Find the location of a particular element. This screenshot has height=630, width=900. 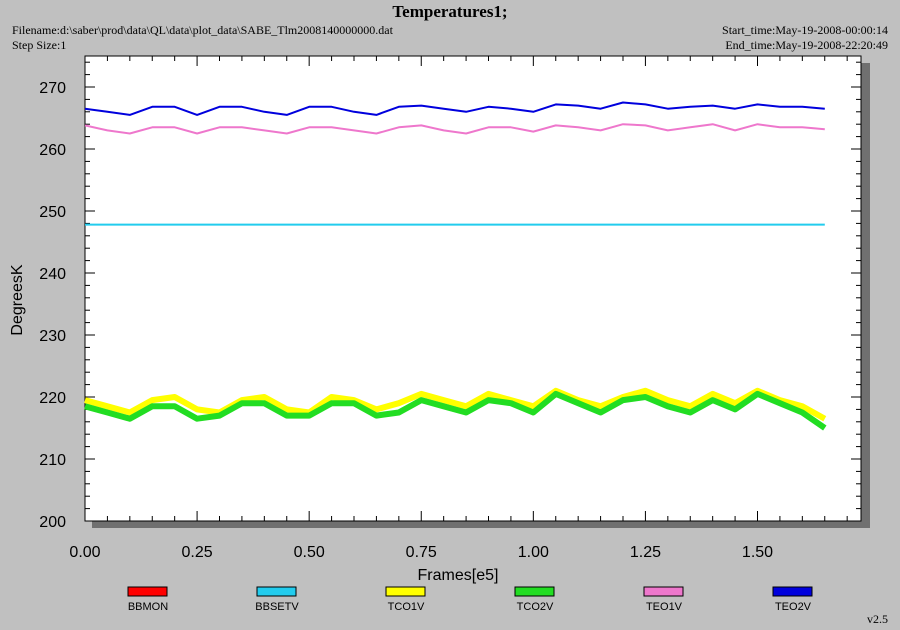

version-label: v2.5 is located at coordinates (877, 619).